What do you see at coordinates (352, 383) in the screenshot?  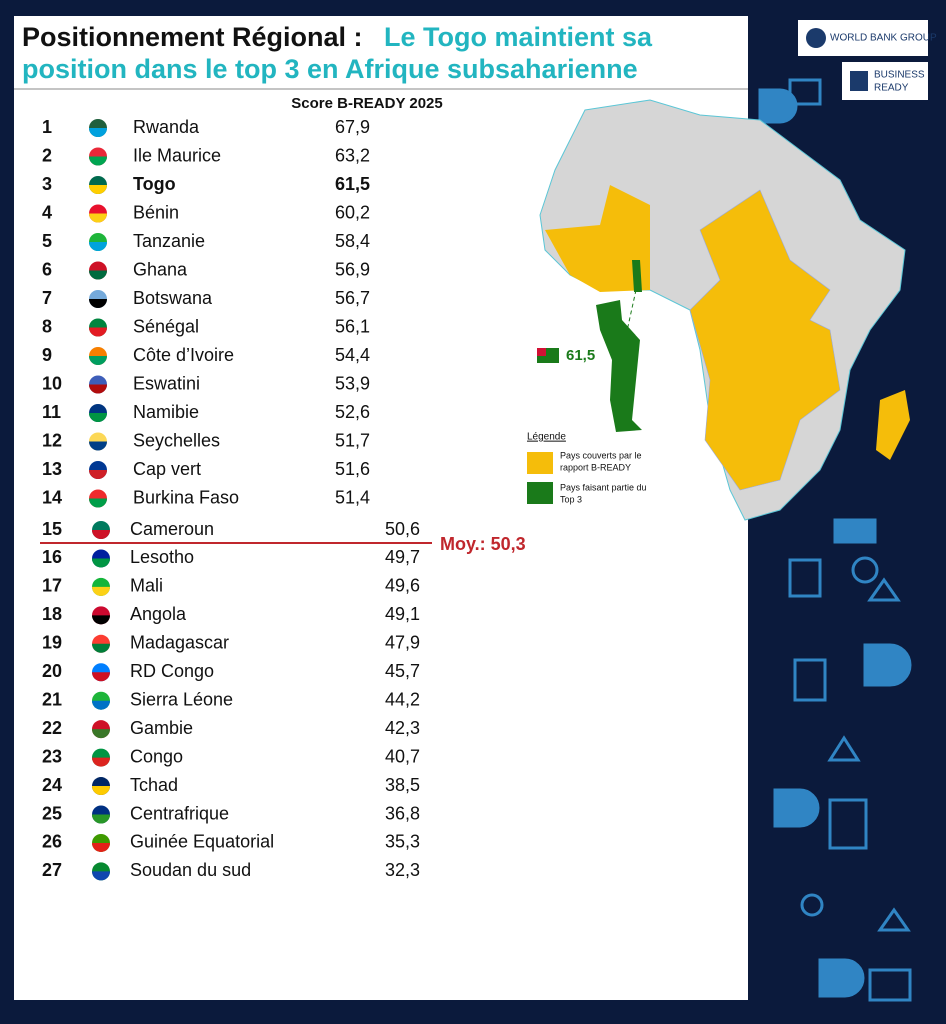 I see `score: 53,9` at bounding box center [352, 383].